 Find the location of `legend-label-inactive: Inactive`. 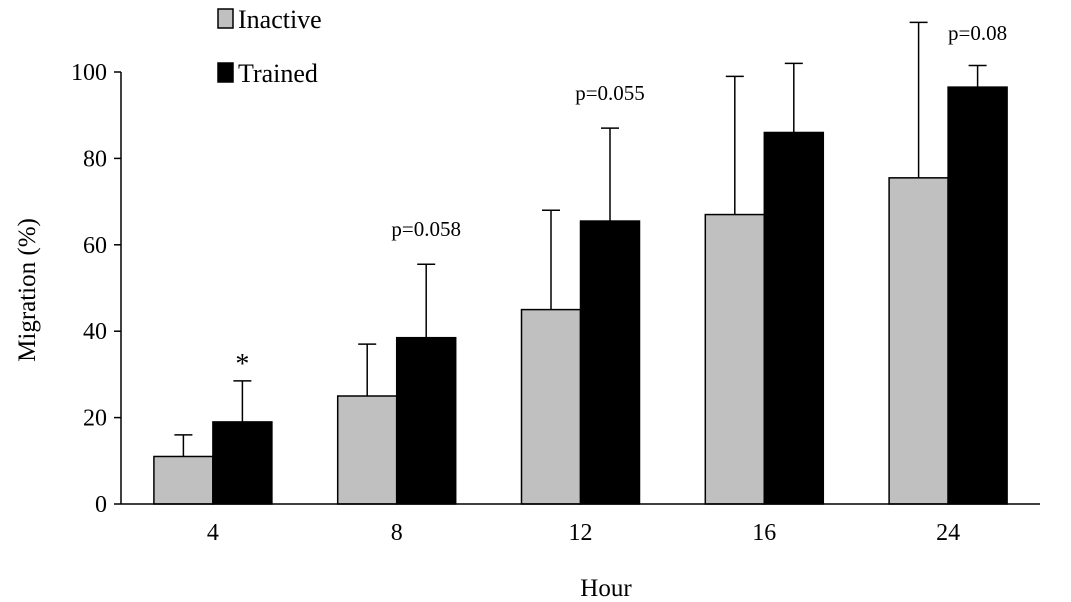

legend-label-inactive: Inactive is located at coordinates (280, 19).